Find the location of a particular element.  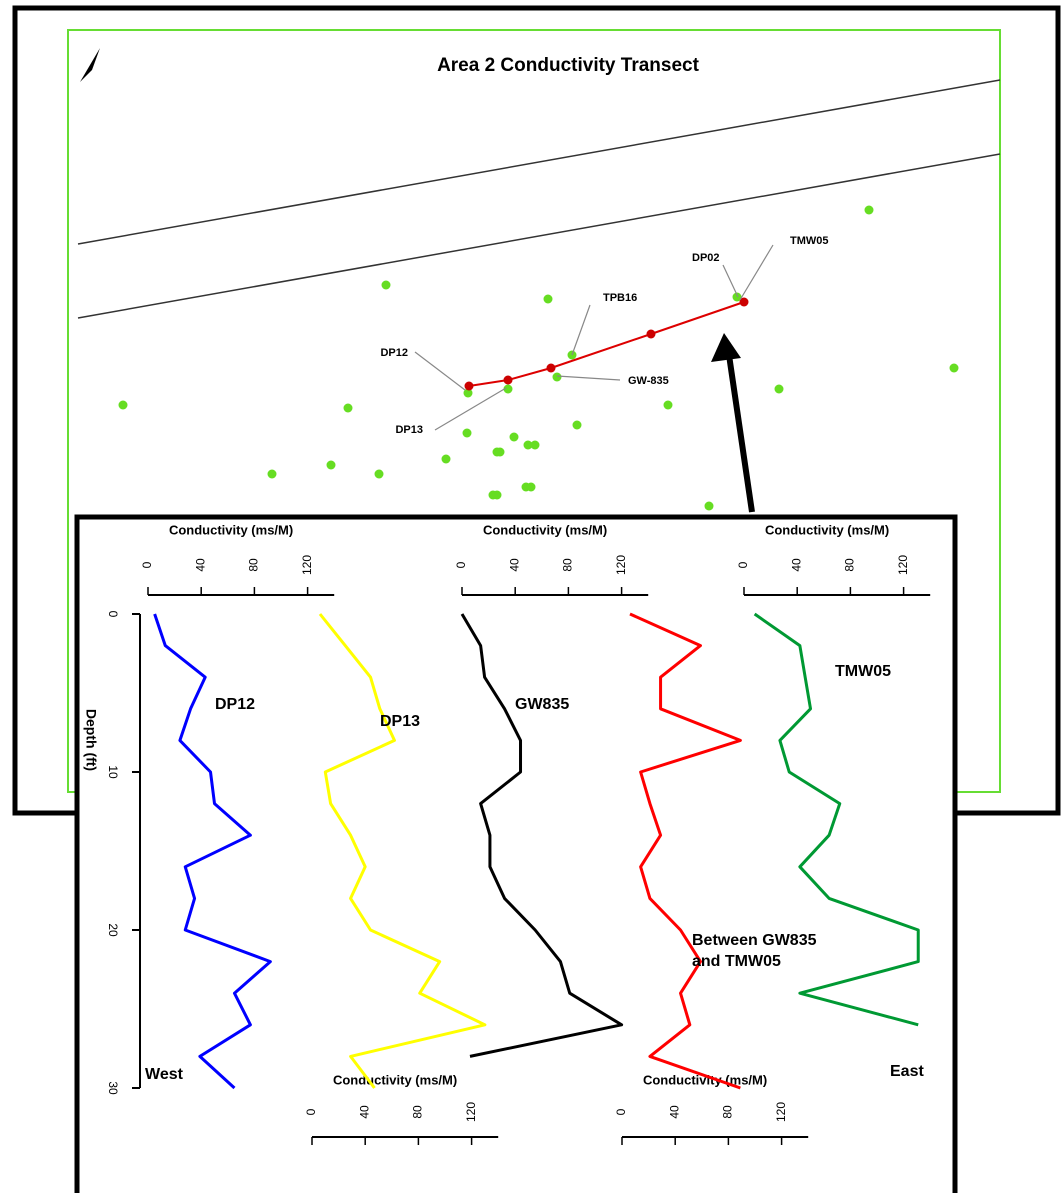

arrow-head is located at coordinates (726, 347).